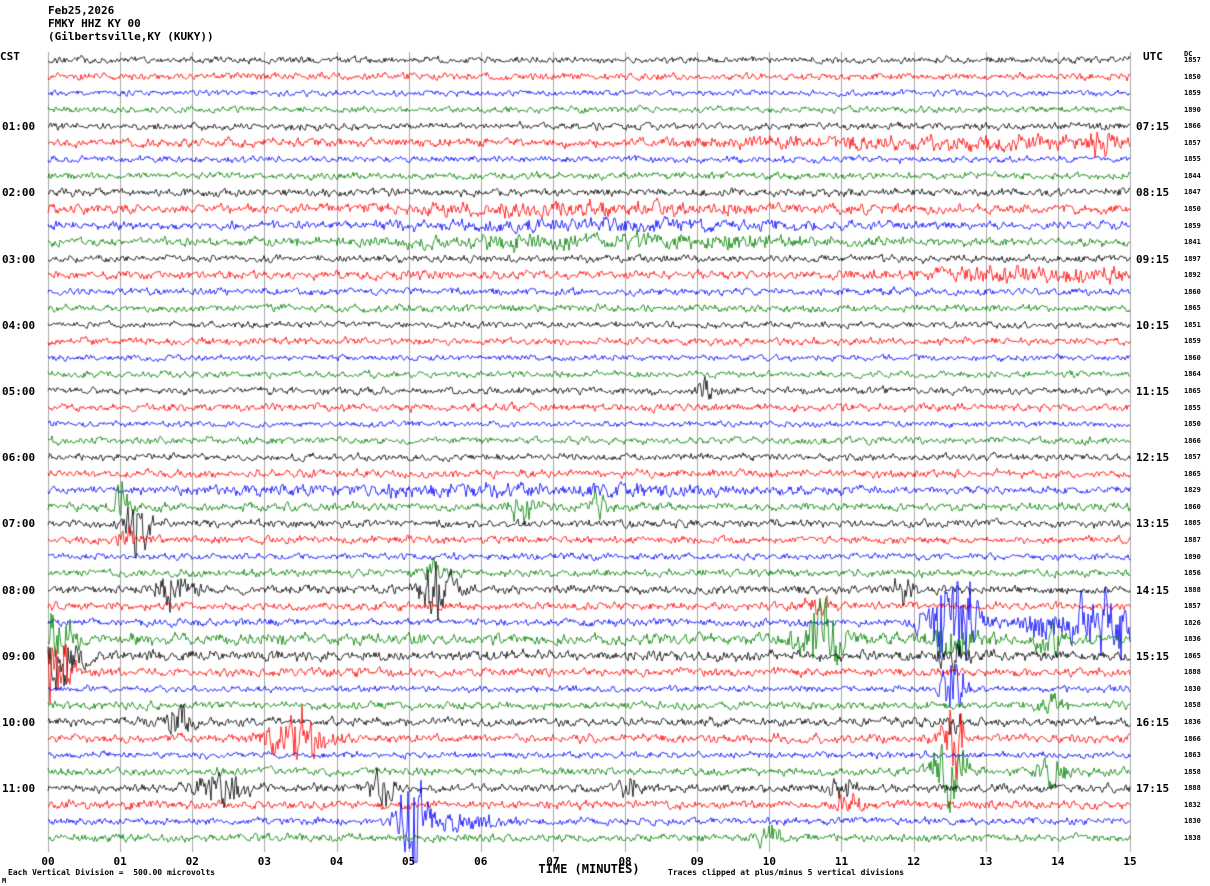 The image size is (1210, 886). What do you see at coordinates (1153, 56) in the screenshot?
I see `utc-axis-header: UTC` at bounding box center [1153, 56].